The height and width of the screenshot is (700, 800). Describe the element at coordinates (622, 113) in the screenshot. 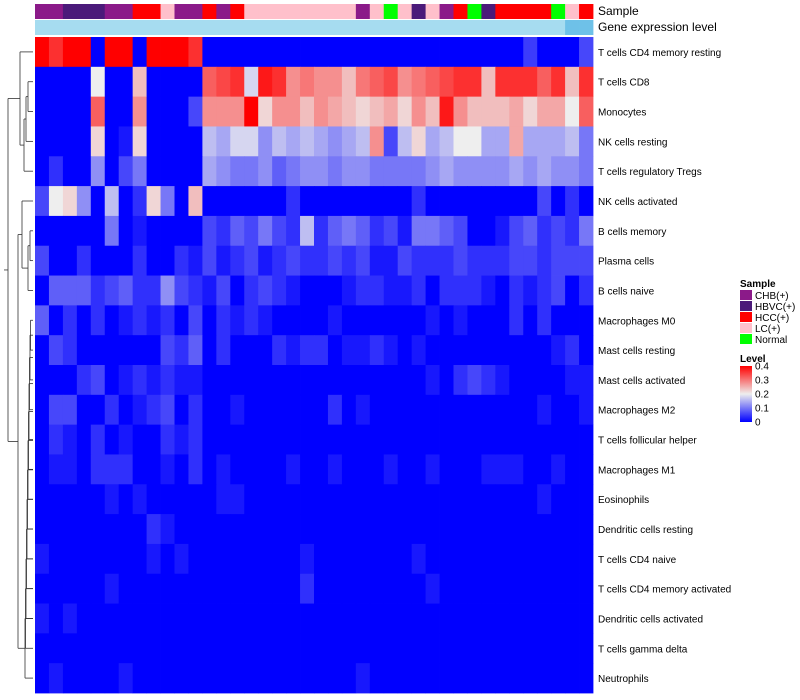

I see `row-label: Monocytes` at that location.